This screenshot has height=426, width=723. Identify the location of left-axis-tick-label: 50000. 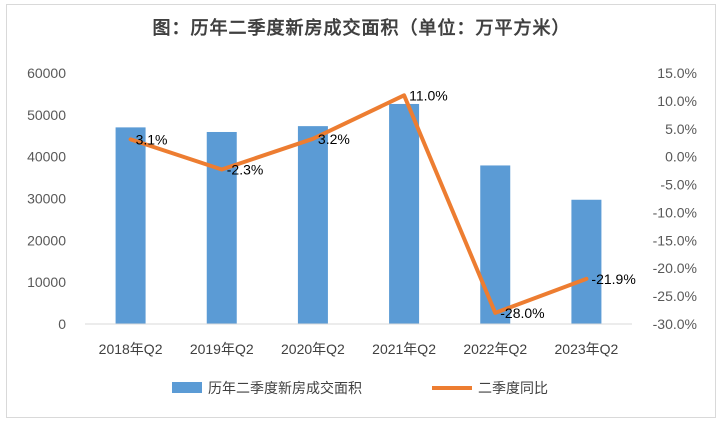
(46, 115).